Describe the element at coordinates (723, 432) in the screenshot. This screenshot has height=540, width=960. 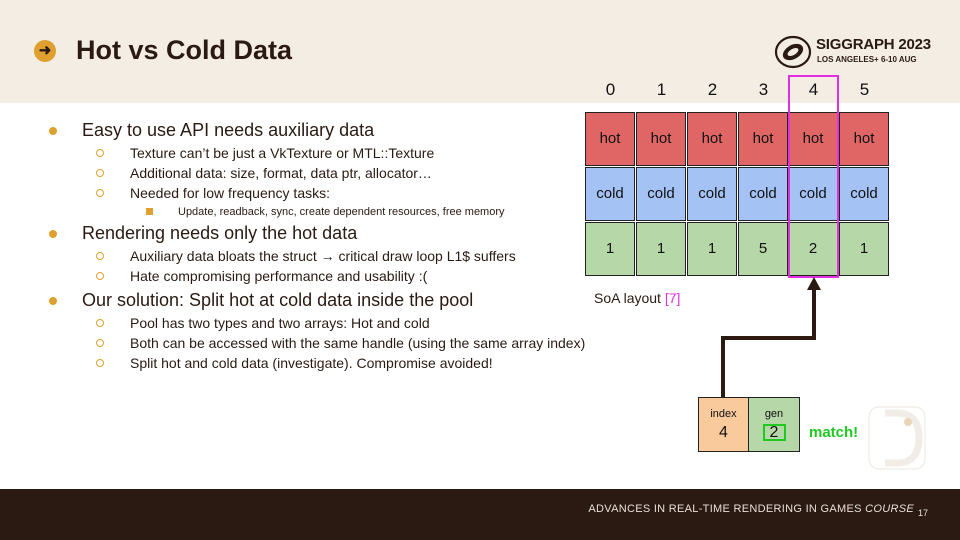
I see `handle-index-value: 4` at that location.